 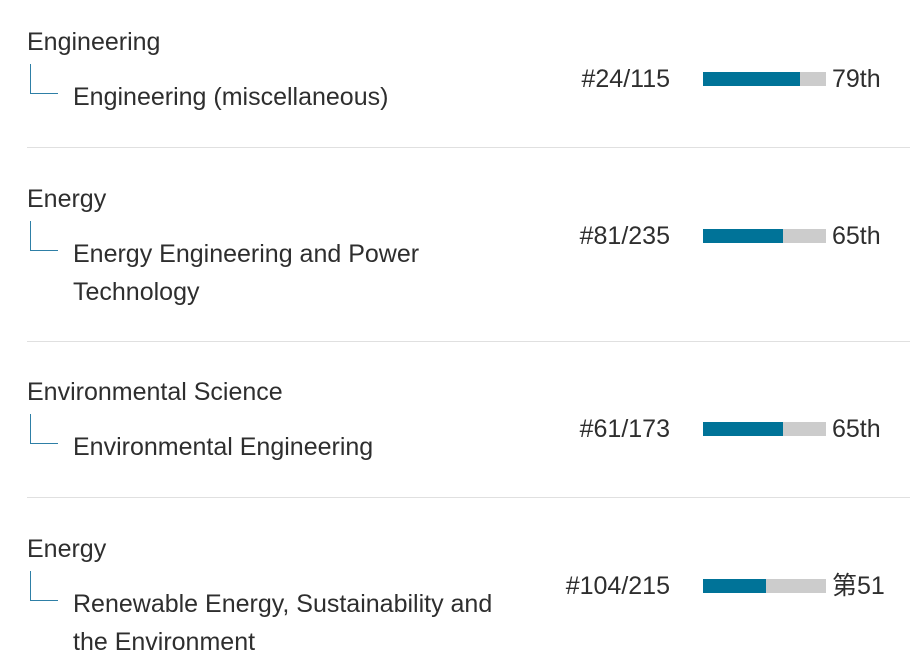 I want to click on rank: #81/235, so click(x=624, y=236).